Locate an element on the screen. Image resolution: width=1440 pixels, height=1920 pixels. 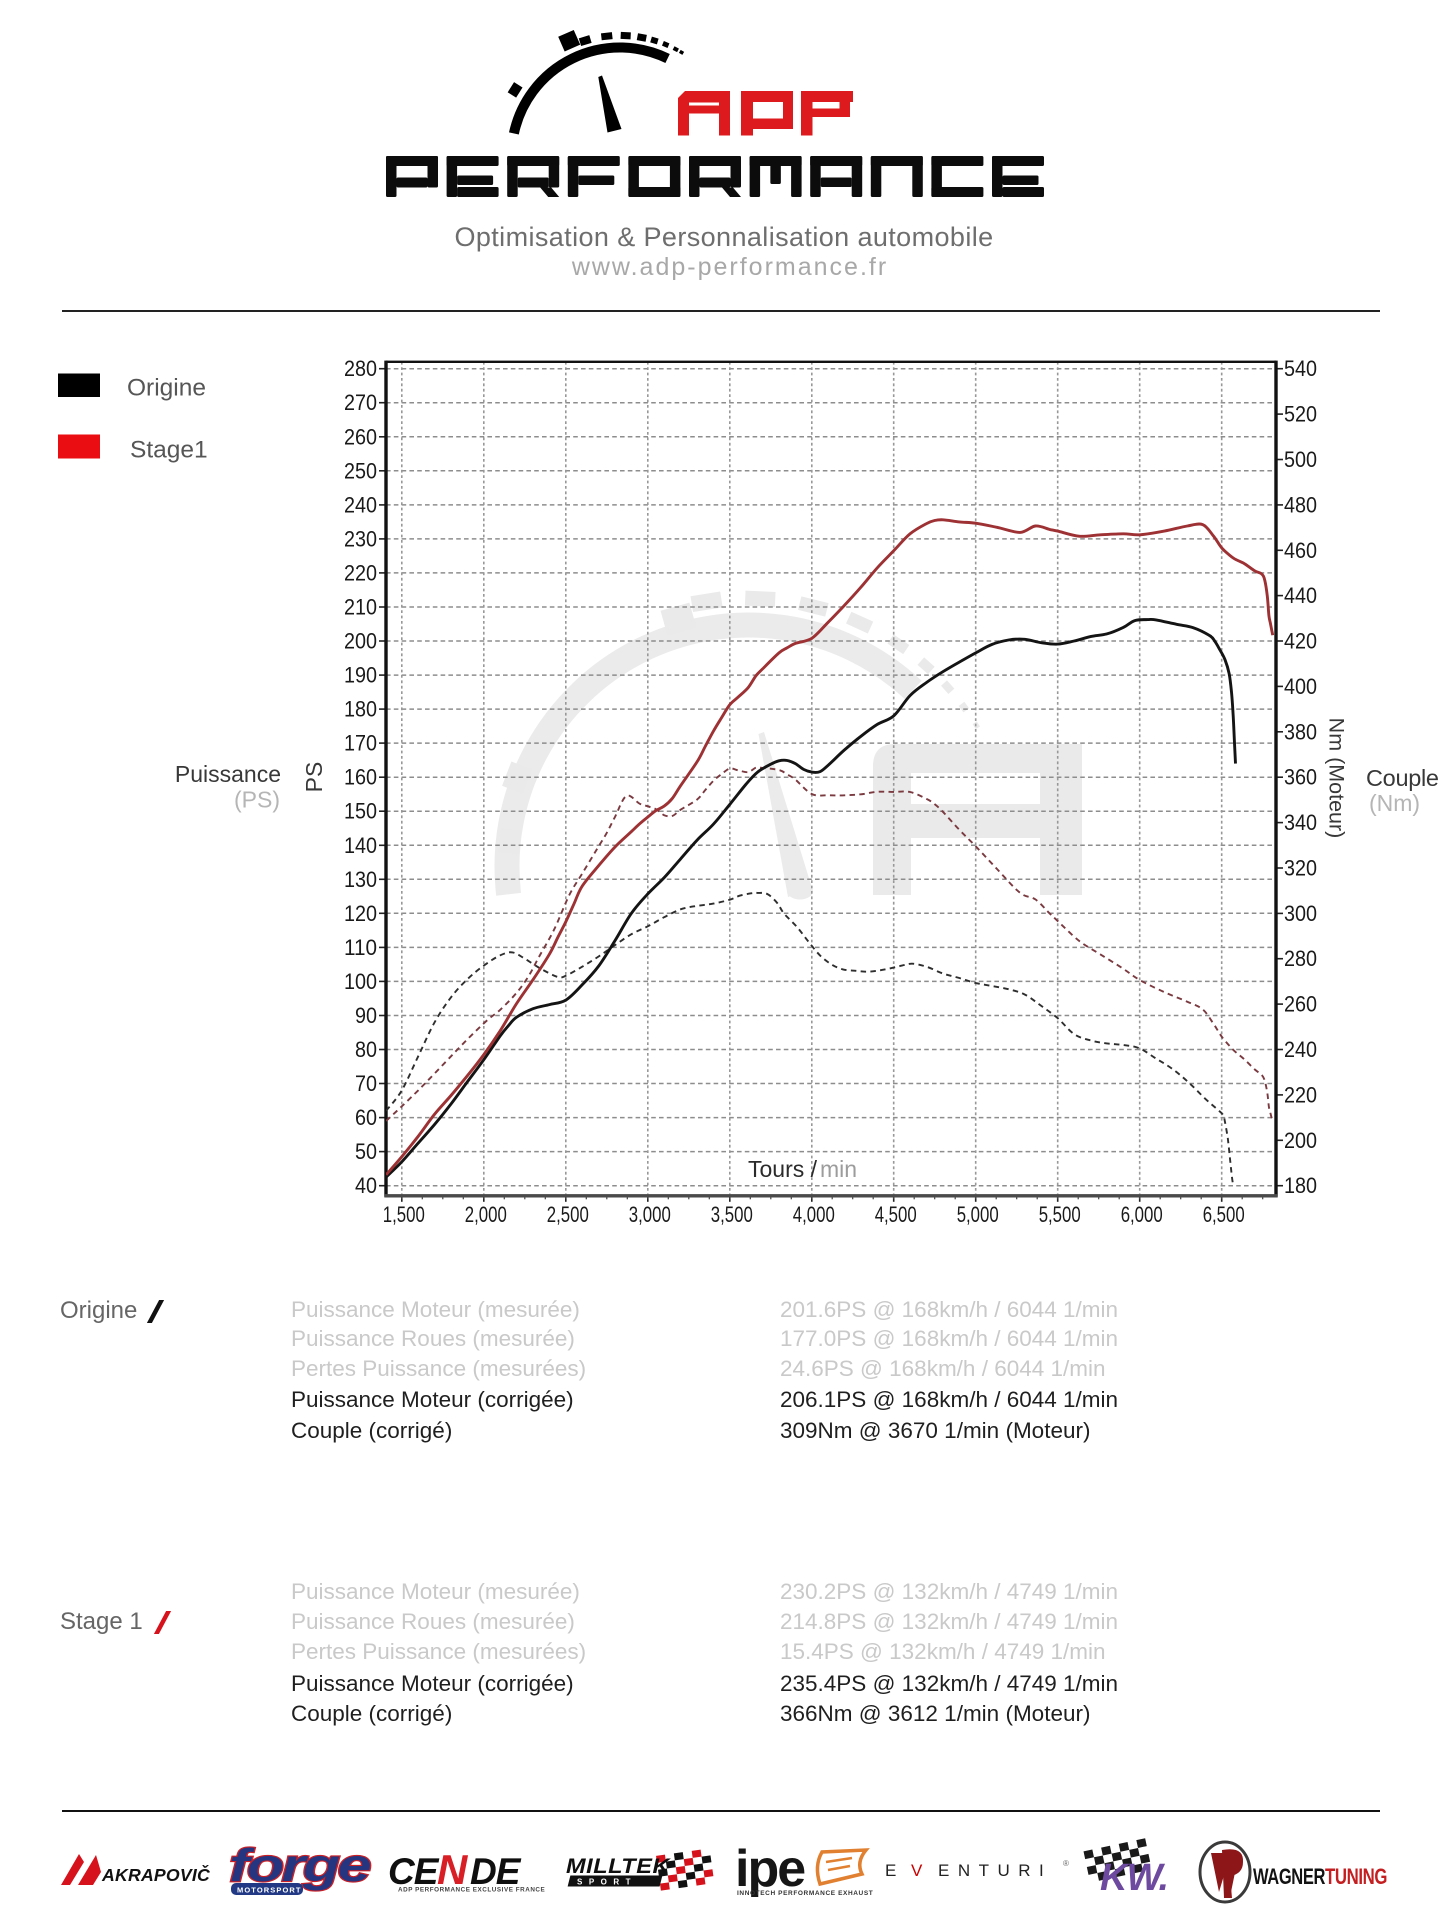
svg-text: 150 is located at coordinates (360, 811).